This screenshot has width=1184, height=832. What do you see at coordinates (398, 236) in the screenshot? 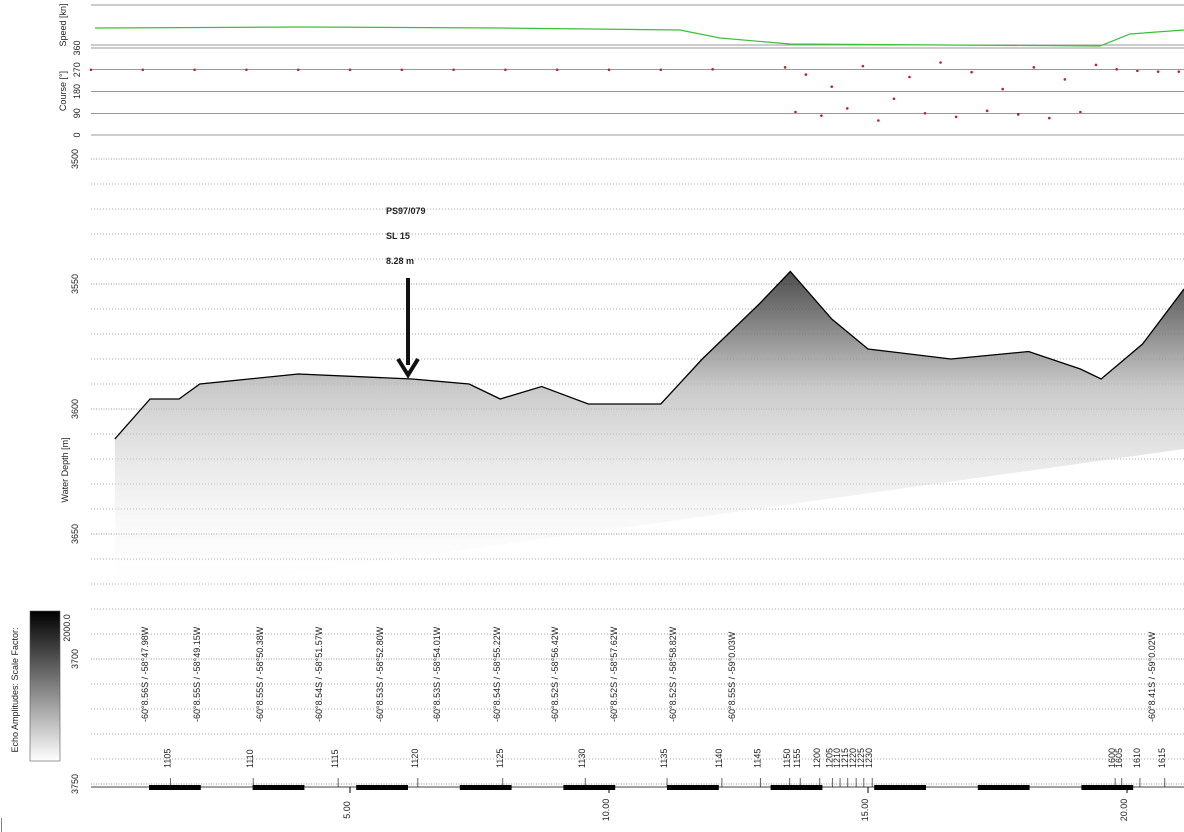
I see `annotation-text: SL 15` at bounding box center [398, 236].